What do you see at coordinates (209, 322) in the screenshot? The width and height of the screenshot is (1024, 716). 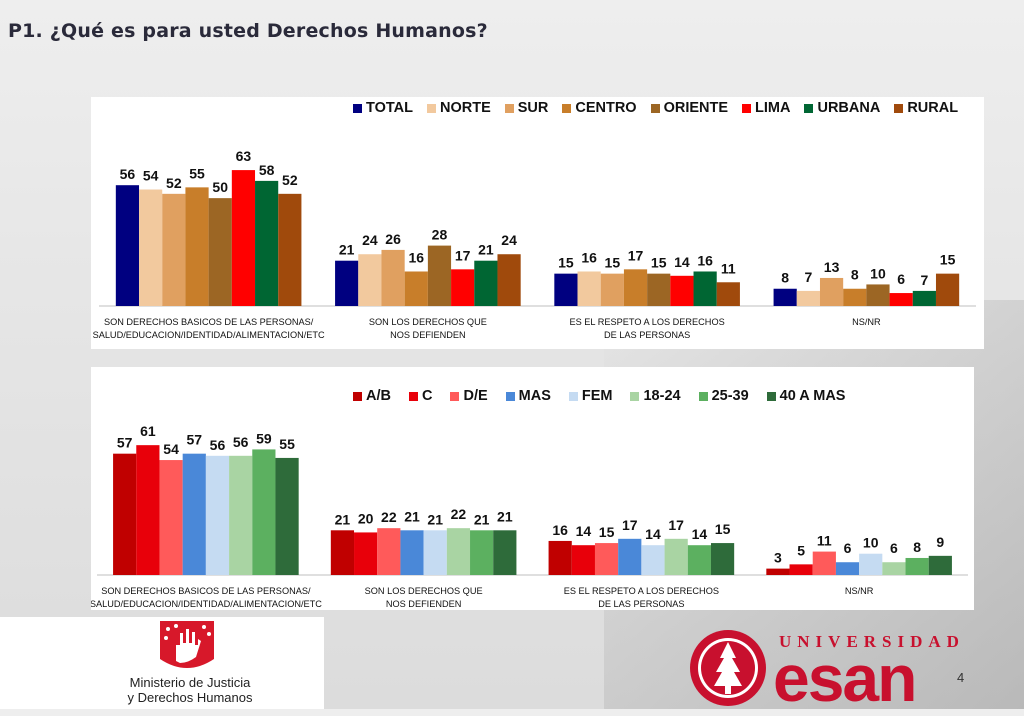 I see `chart-region-category-label: SON DERECHOS BASICOS DE LAS PERSONAS/` at bounding box center [209, 322].